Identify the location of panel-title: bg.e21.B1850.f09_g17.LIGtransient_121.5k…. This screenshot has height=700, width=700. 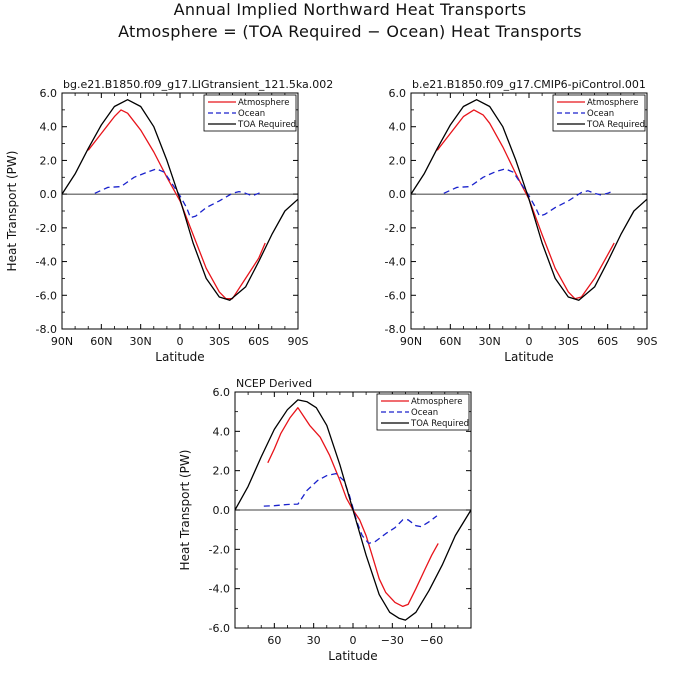
(198, 84).